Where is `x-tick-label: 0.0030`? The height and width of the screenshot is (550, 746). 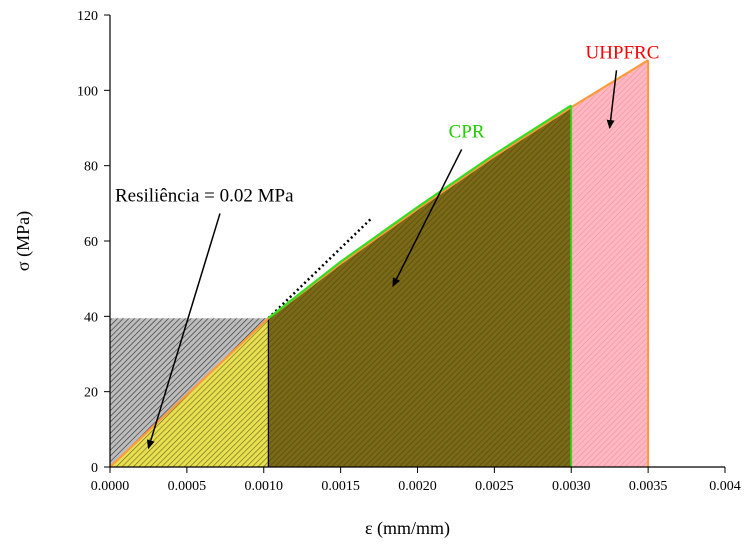 x-tick-label: 0.0030 is located at coordinates (571, 486).